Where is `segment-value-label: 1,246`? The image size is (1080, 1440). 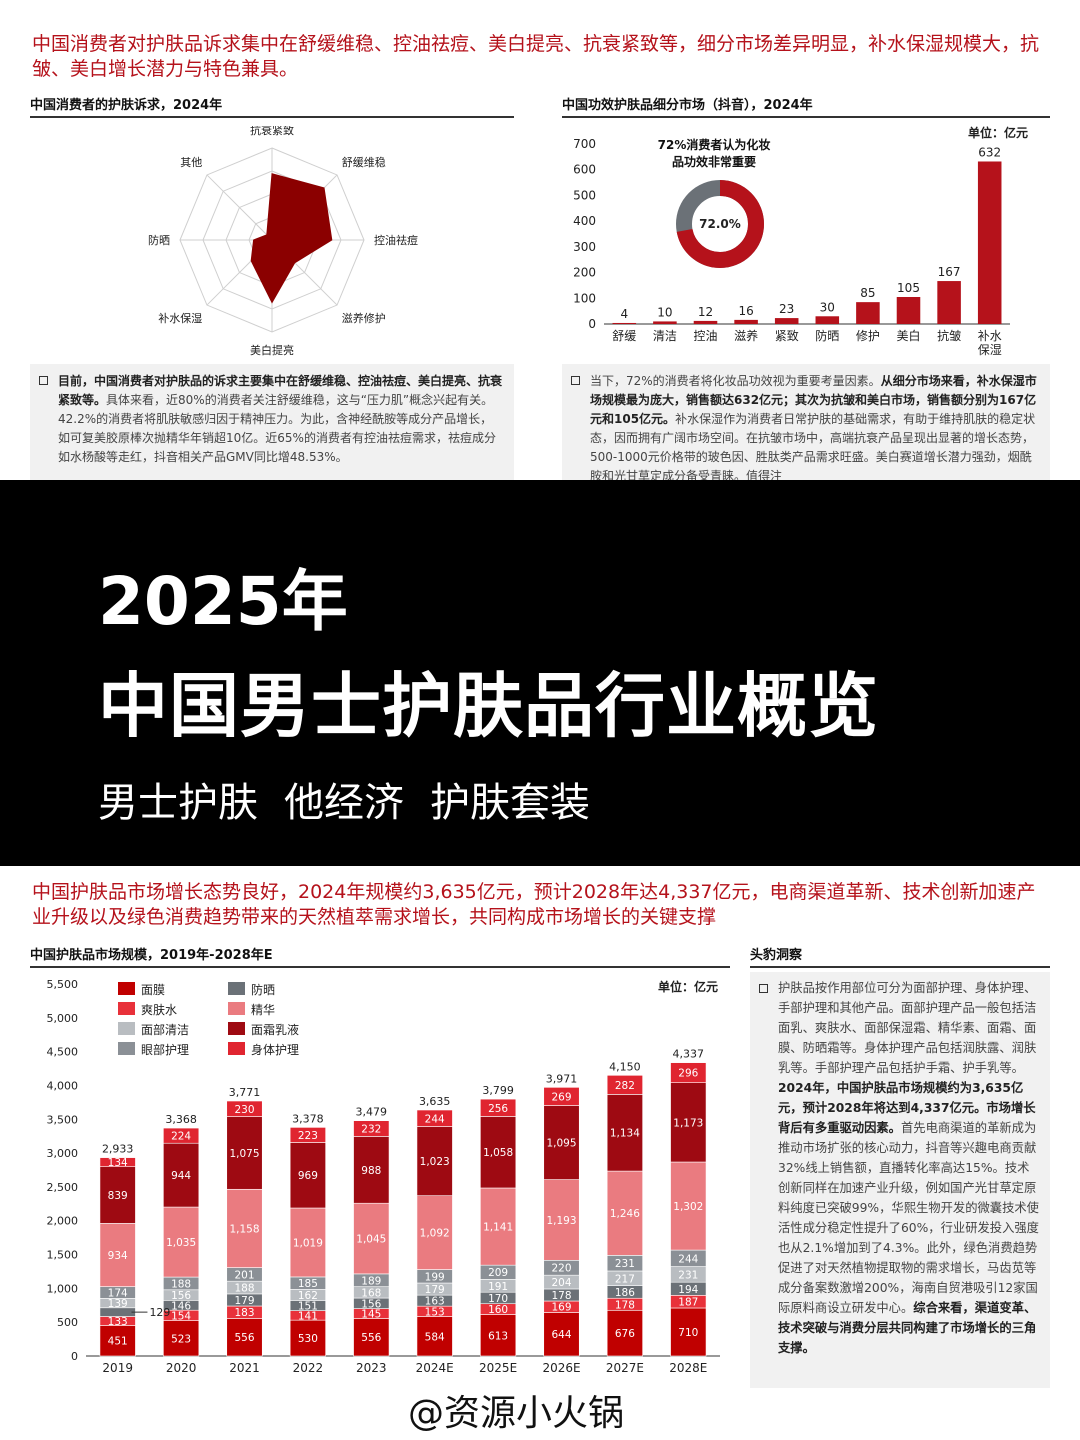 segment-value-label: 1,246 is located at coordinates (625, 1214).